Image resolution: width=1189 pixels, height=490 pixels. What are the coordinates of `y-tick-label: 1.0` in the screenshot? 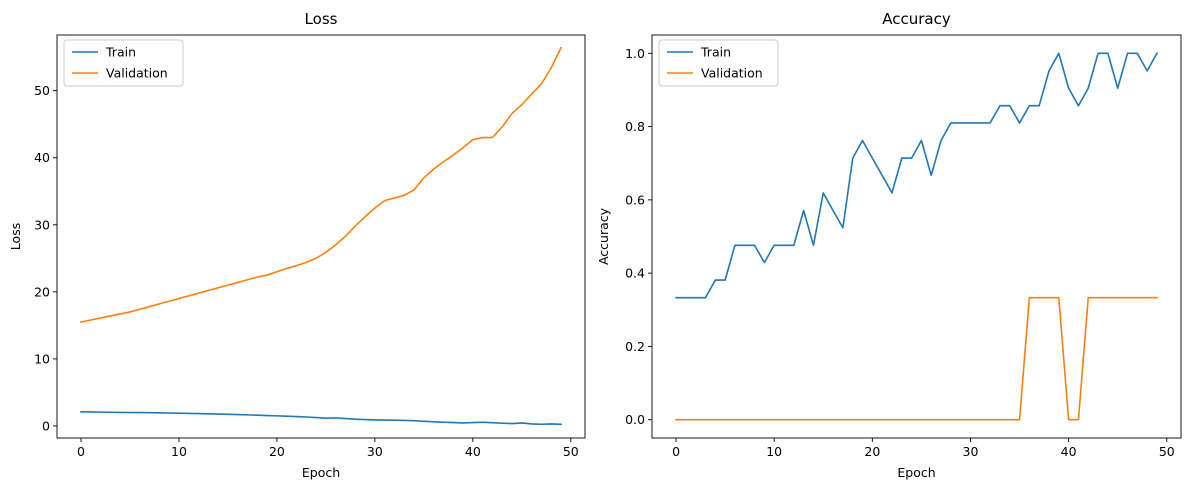 It's located at (635, 53).